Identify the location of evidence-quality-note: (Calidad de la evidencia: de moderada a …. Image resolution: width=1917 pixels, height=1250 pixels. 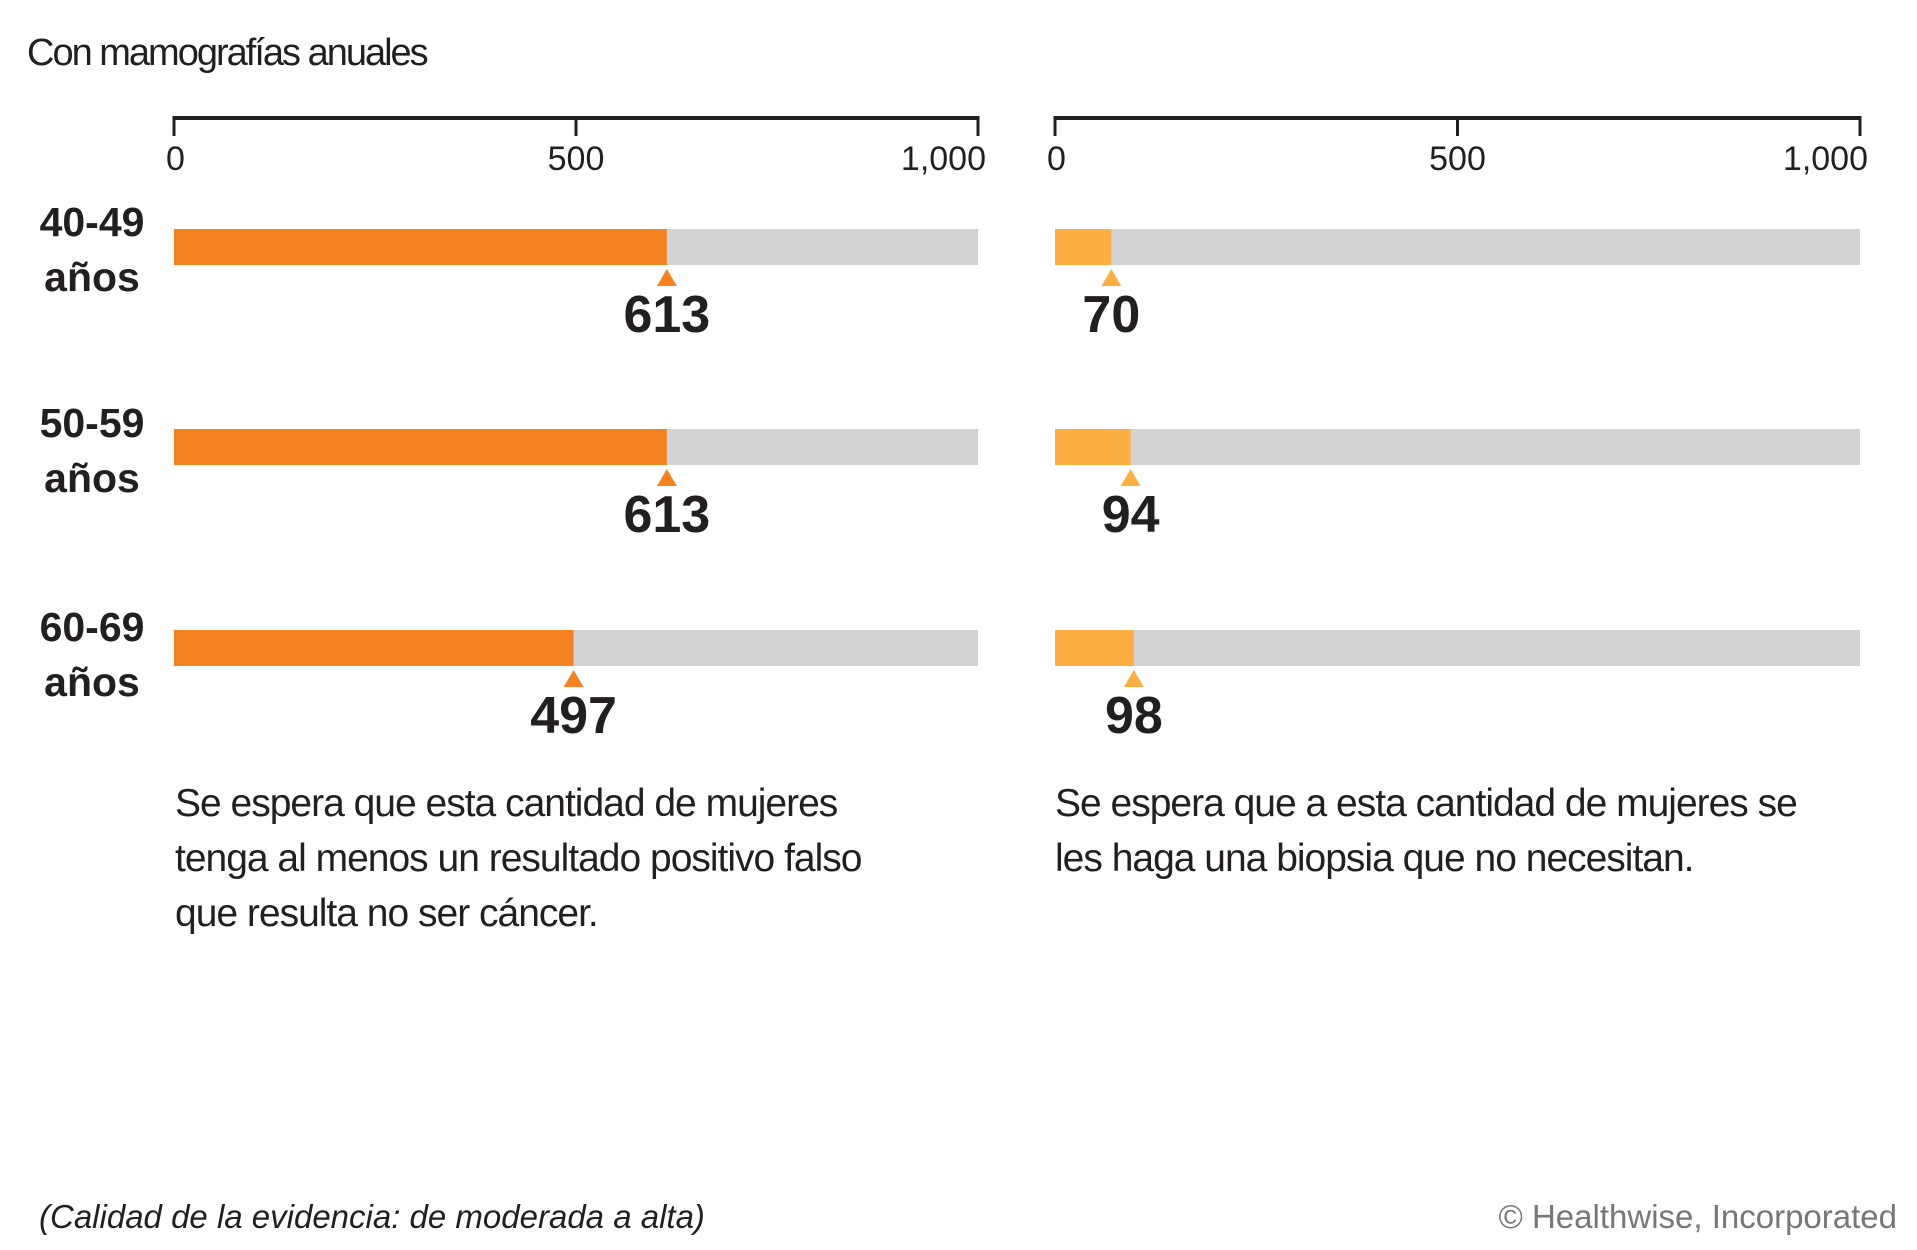
(372, 1216).